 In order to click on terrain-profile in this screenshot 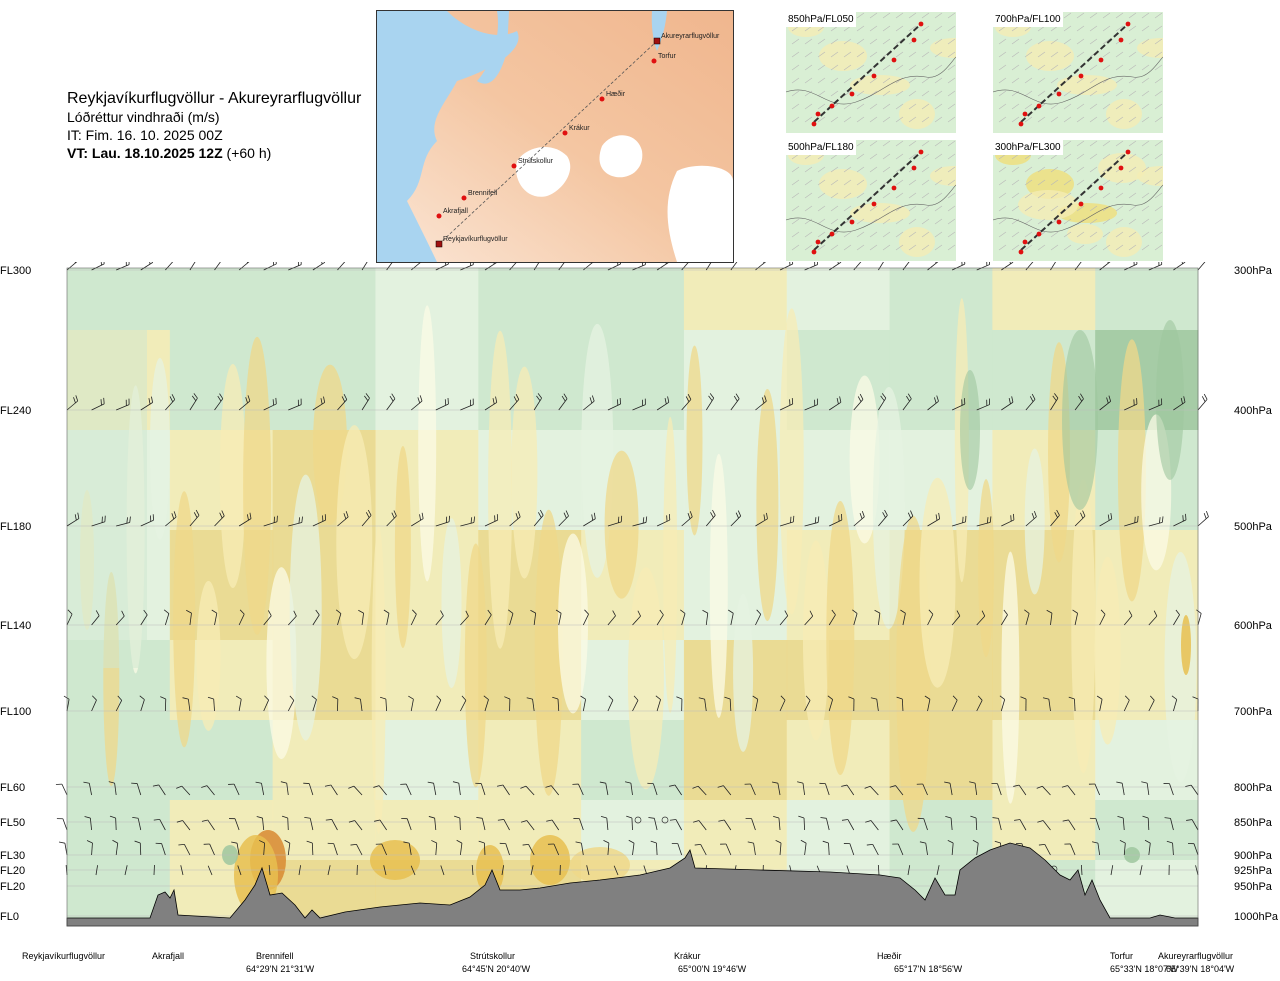, I will do `click(632, 884)`.